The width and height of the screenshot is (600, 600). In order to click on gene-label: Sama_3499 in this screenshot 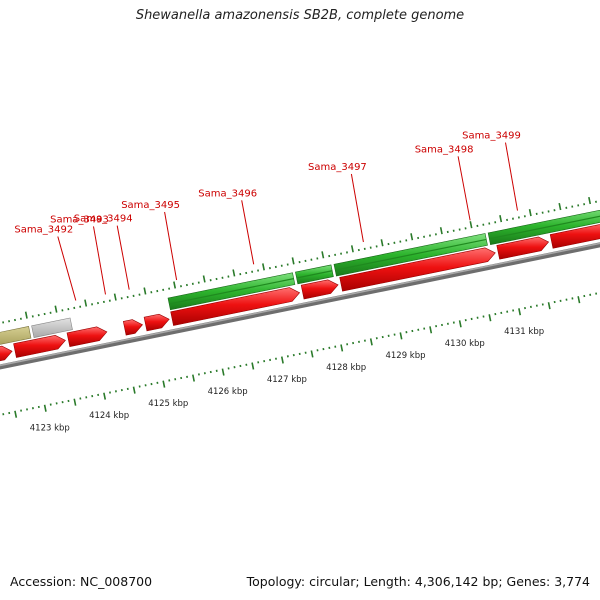, I will do `click(491, 136)`.